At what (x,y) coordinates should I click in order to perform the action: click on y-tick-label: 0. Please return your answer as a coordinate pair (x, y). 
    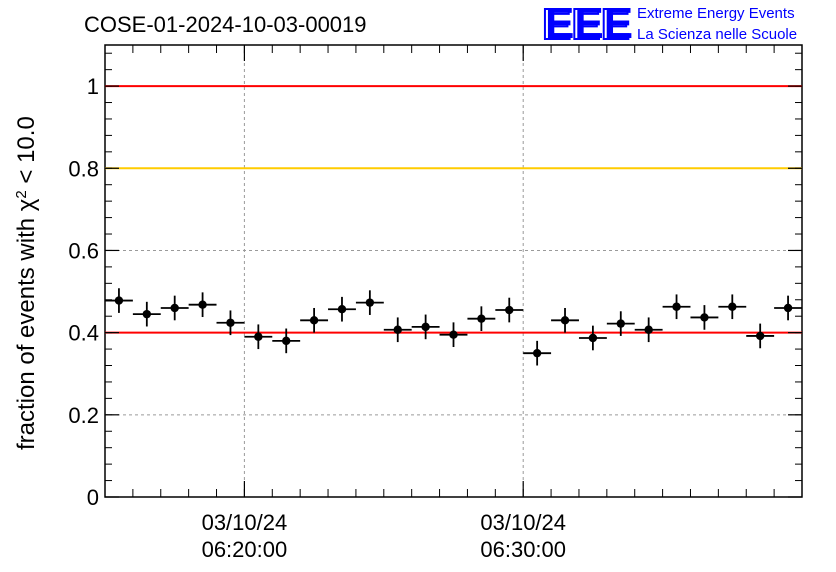
    Looking at the image, I should click on (93, 497).